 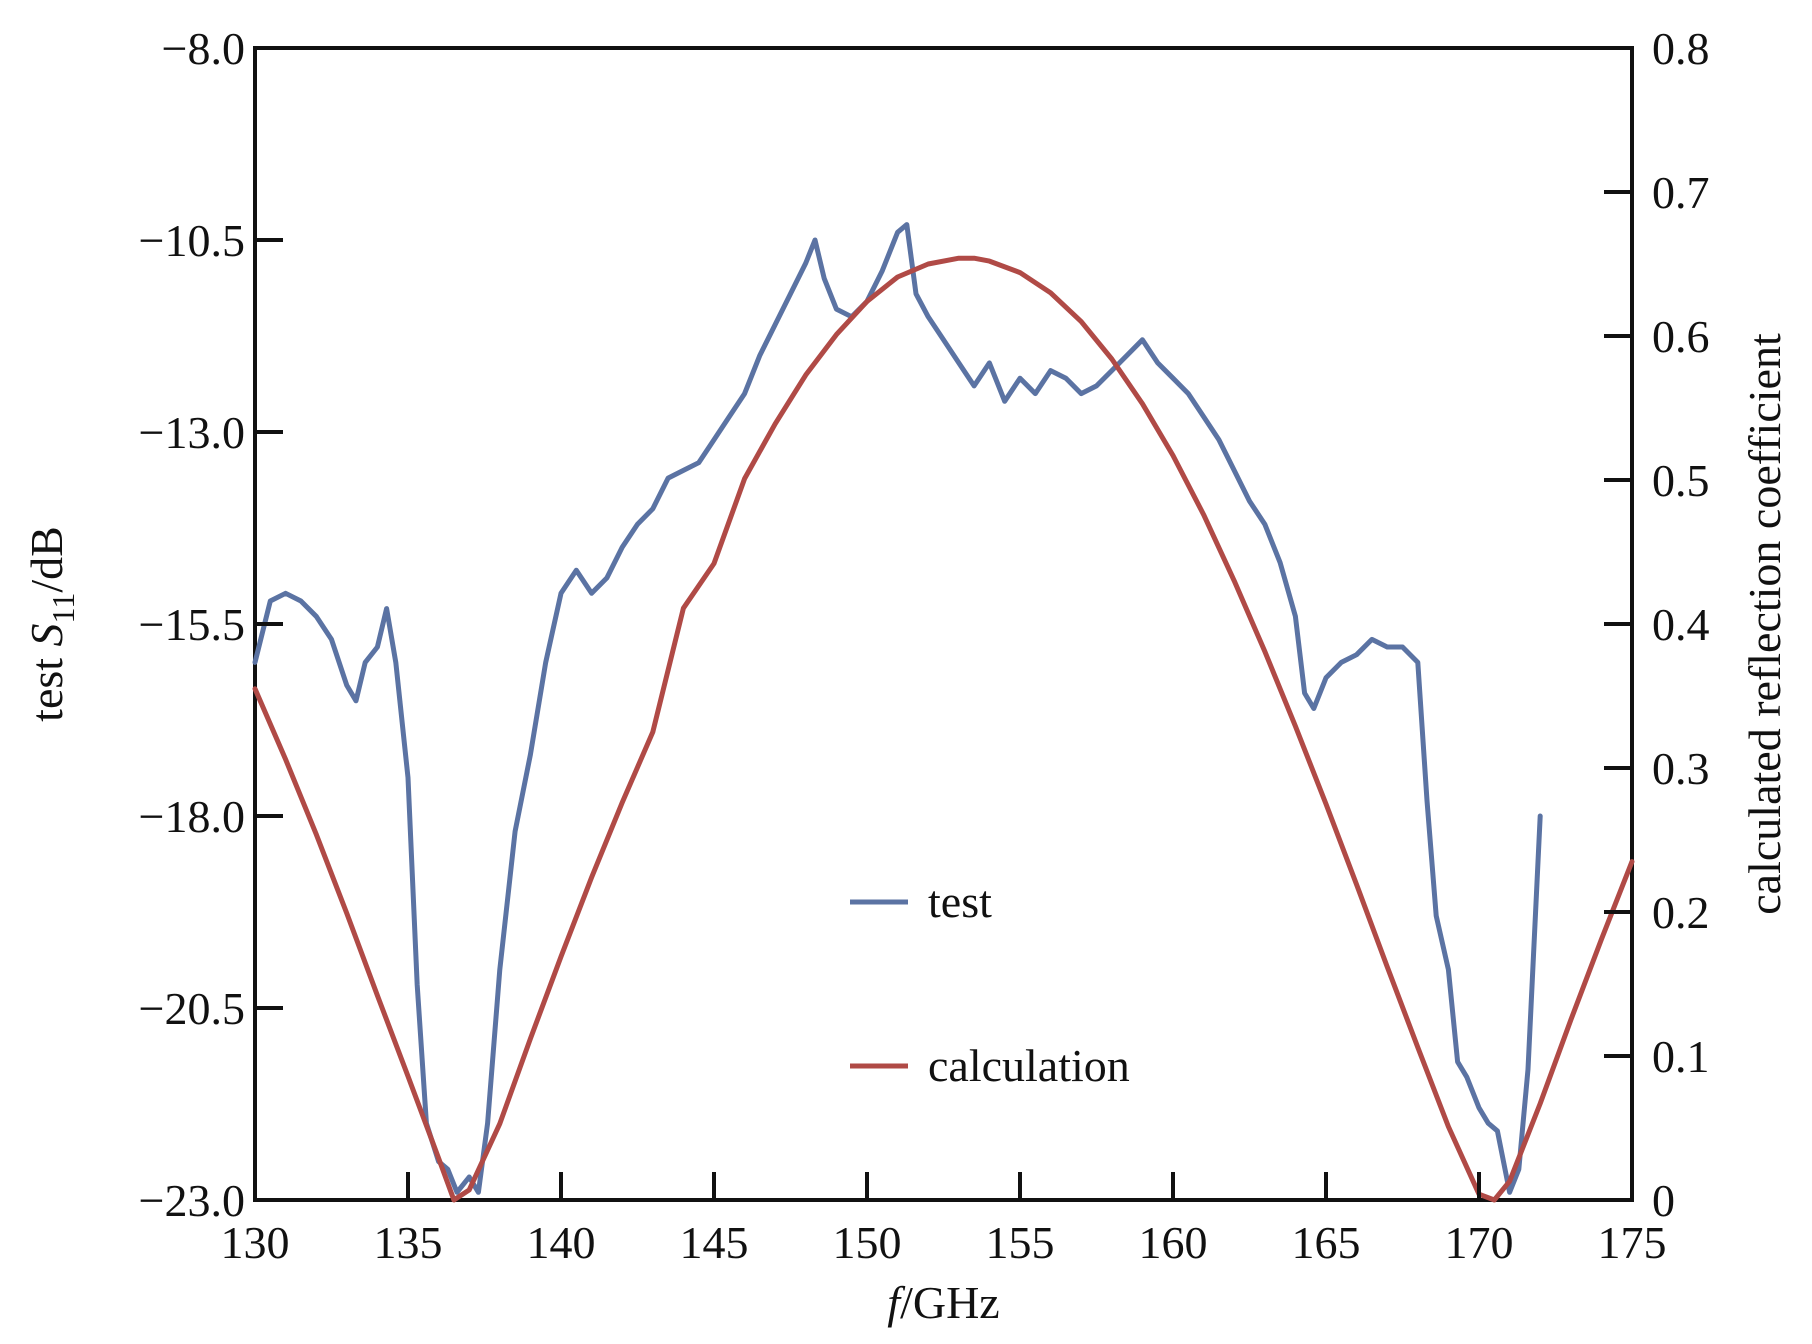 I want to click on legend-label-test: test, so click(x=960, y=901).